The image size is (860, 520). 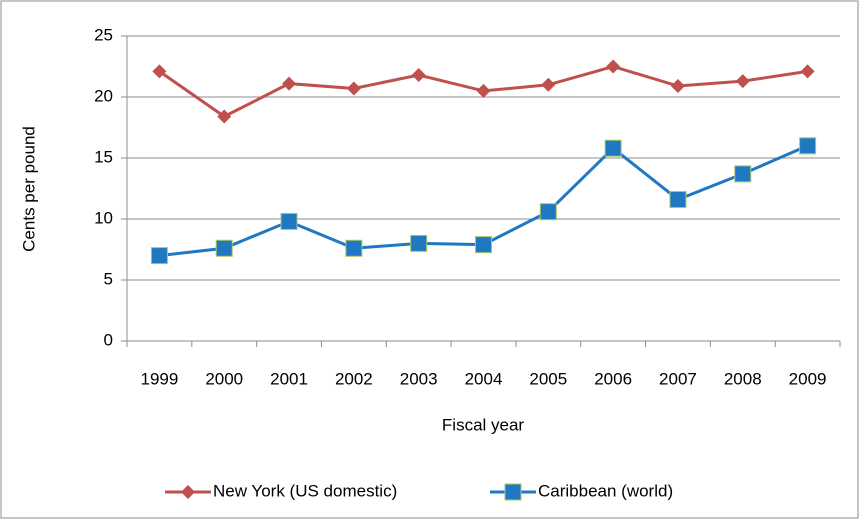 What do you see at coordinates (28, 189) in the screenshot?
I see `y-axis-label: Cents per pound` at bounding box center [28, 189].